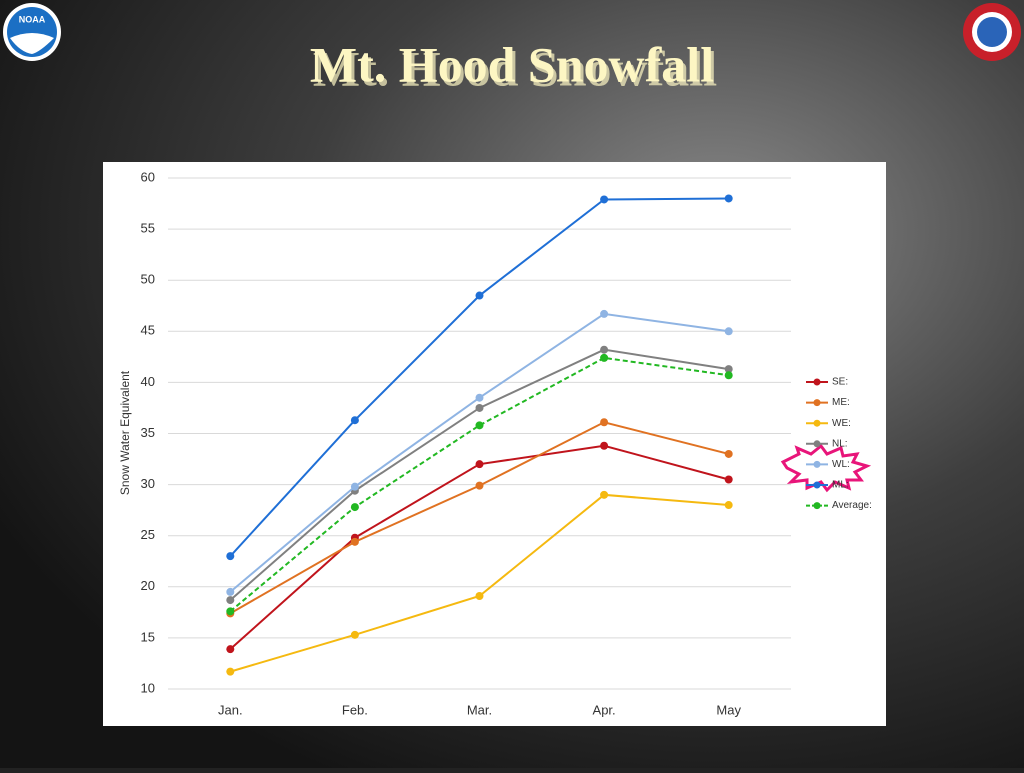  I want to click on legend-label: NL:, so click(840, 443).